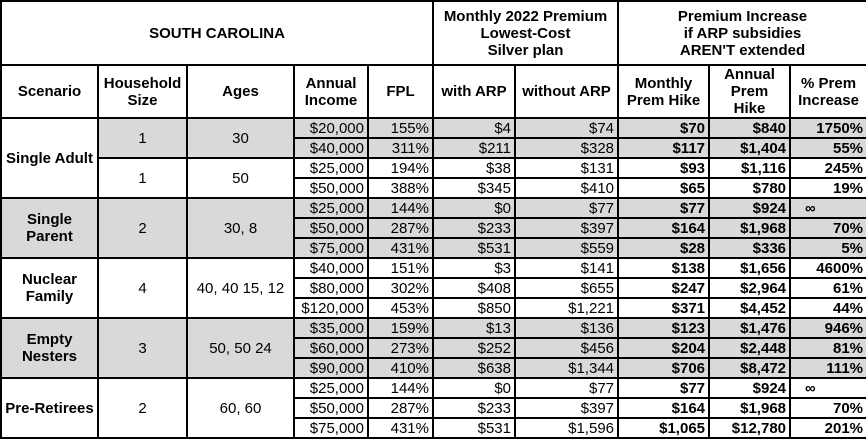 The image size is (866, 439). Describe the element at coordinates (827, 208) in the screenshot. I see `pct-increase-cell: ∞` at that location.